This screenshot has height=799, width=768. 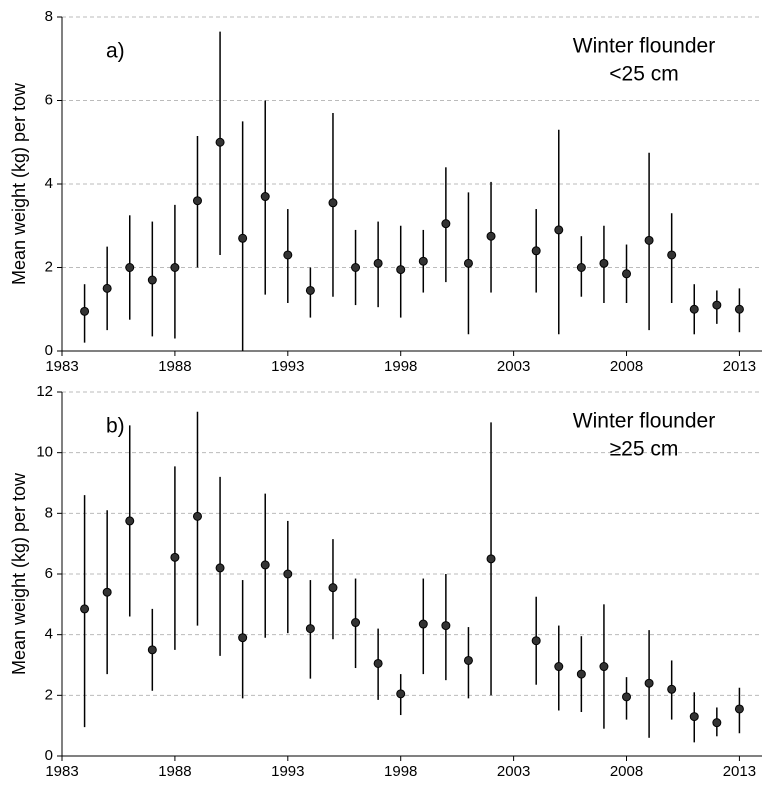 I want to click on y-tick-label: 10, so click(x=44, y=452).